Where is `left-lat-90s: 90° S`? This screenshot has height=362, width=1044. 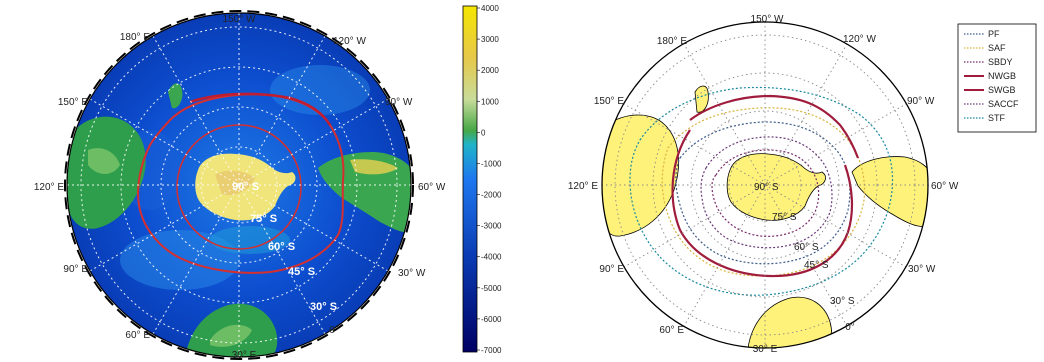
left-lat-90s: 90° S is located at coordinates (245, 187).